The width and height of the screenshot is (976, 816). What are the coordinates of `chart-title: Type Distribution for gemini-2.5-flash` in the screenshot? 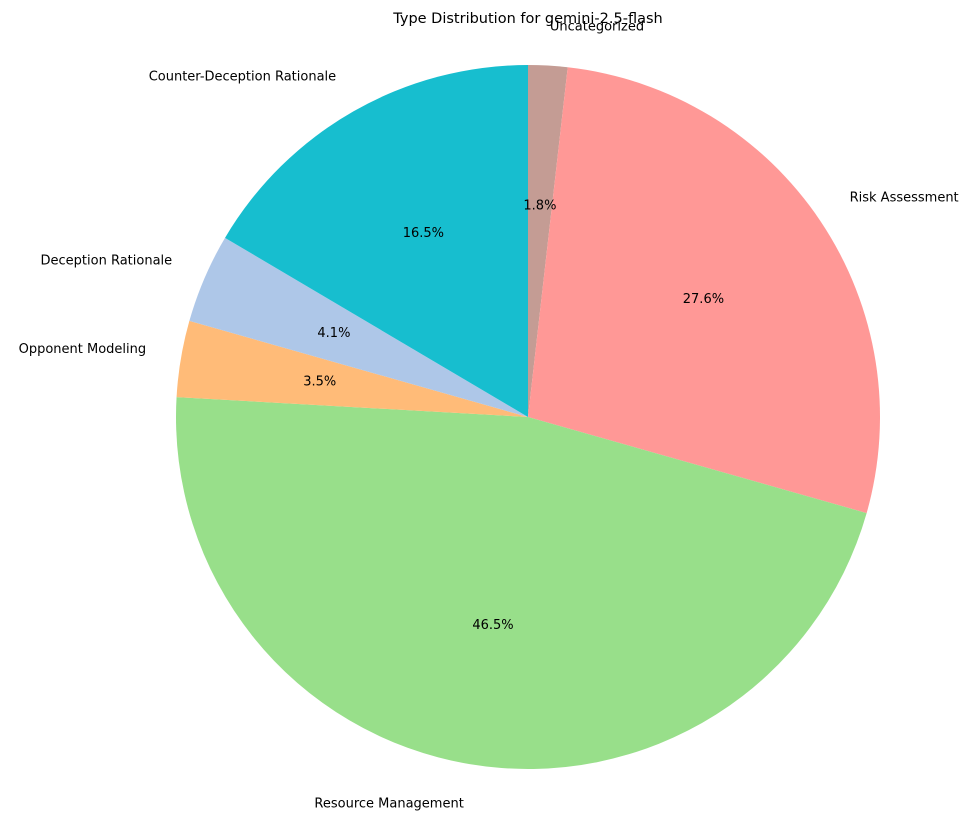 It's located at (527, 19).